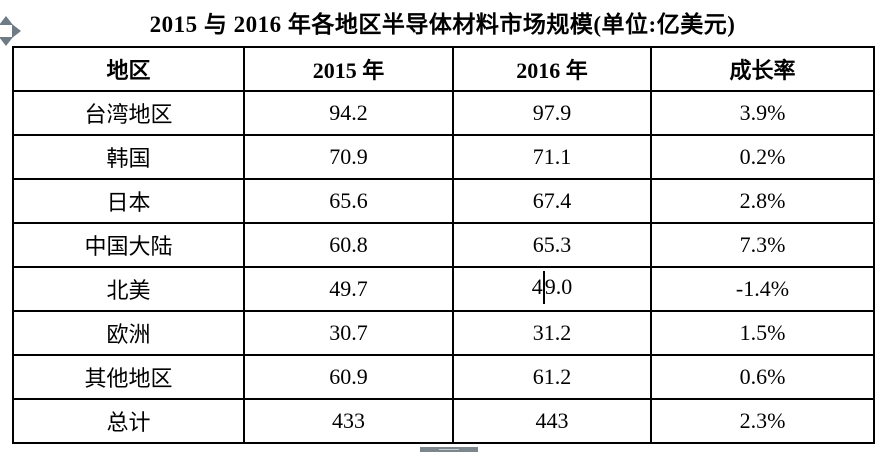 The height and width of the screenshot is (452, 885). What do you see at coordinates (348, 333) in the screenshot?
I see `value-cell: 30.7` at bounding box center [348, 333].